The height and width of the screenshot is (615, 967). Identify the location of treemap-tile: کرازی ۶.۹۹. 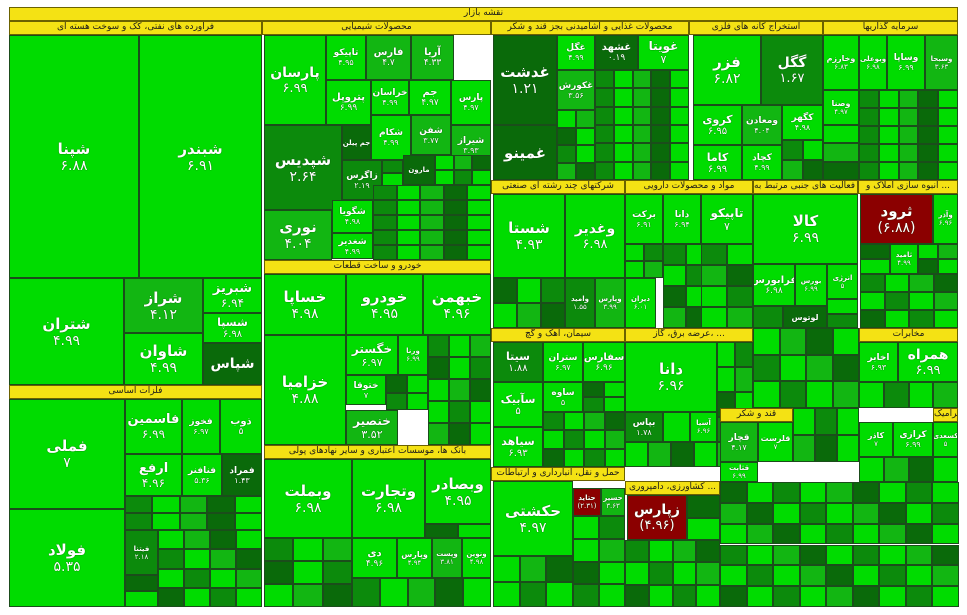
(913, 439).